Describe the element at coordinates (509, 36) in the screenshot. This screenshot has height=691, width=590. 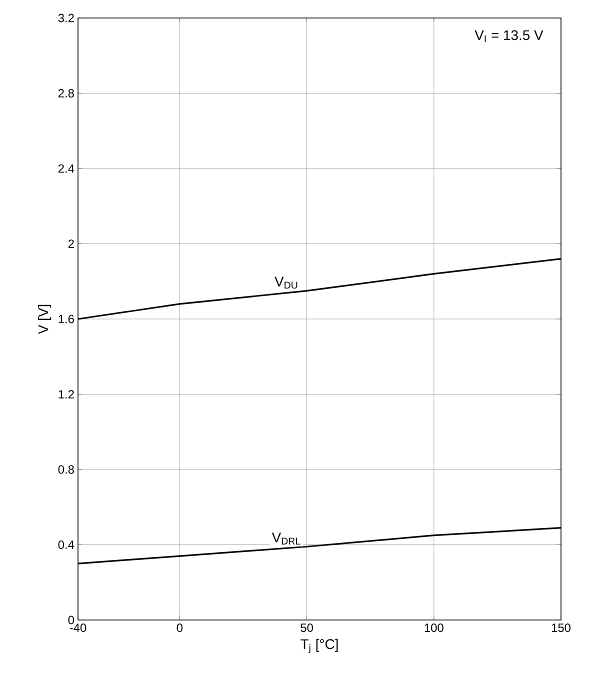
I see `annotation: V$_{I}$ = 13.5 V` at that location.